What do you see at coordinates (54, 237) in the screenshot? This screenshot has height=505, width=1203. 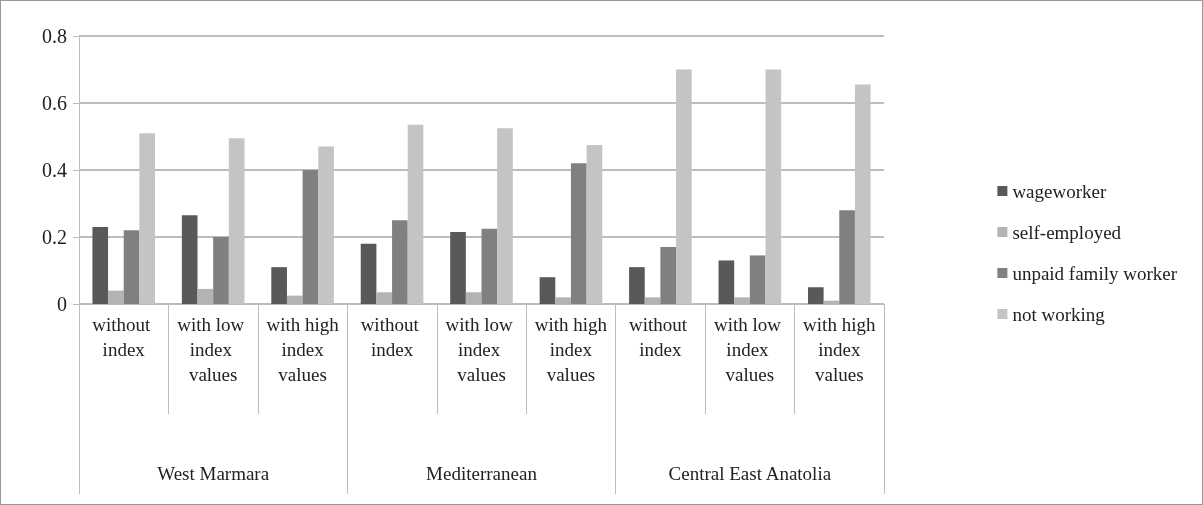 I see `y-tick-label: 0.2` at bounding box center [54, 237].